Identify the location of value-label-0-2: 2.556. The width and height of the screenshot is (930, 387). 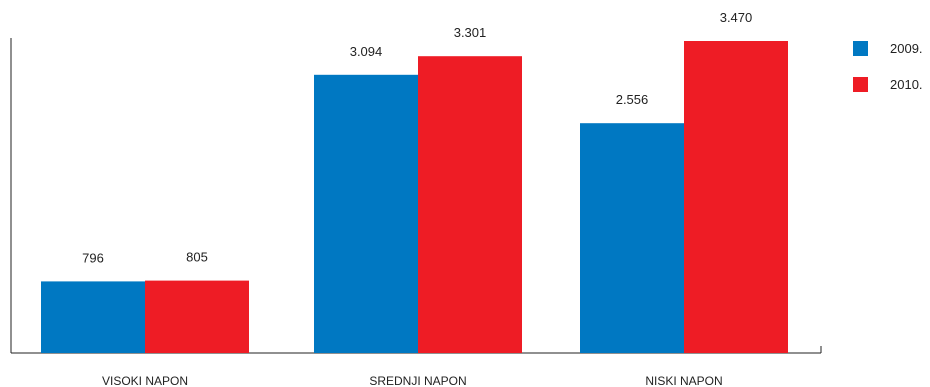
(632, 99).